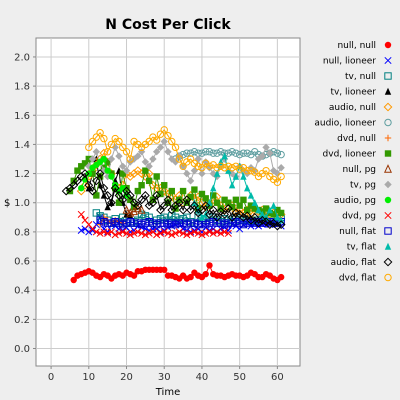  I want to click on legend-item: tv, flat, so click(369, 247).